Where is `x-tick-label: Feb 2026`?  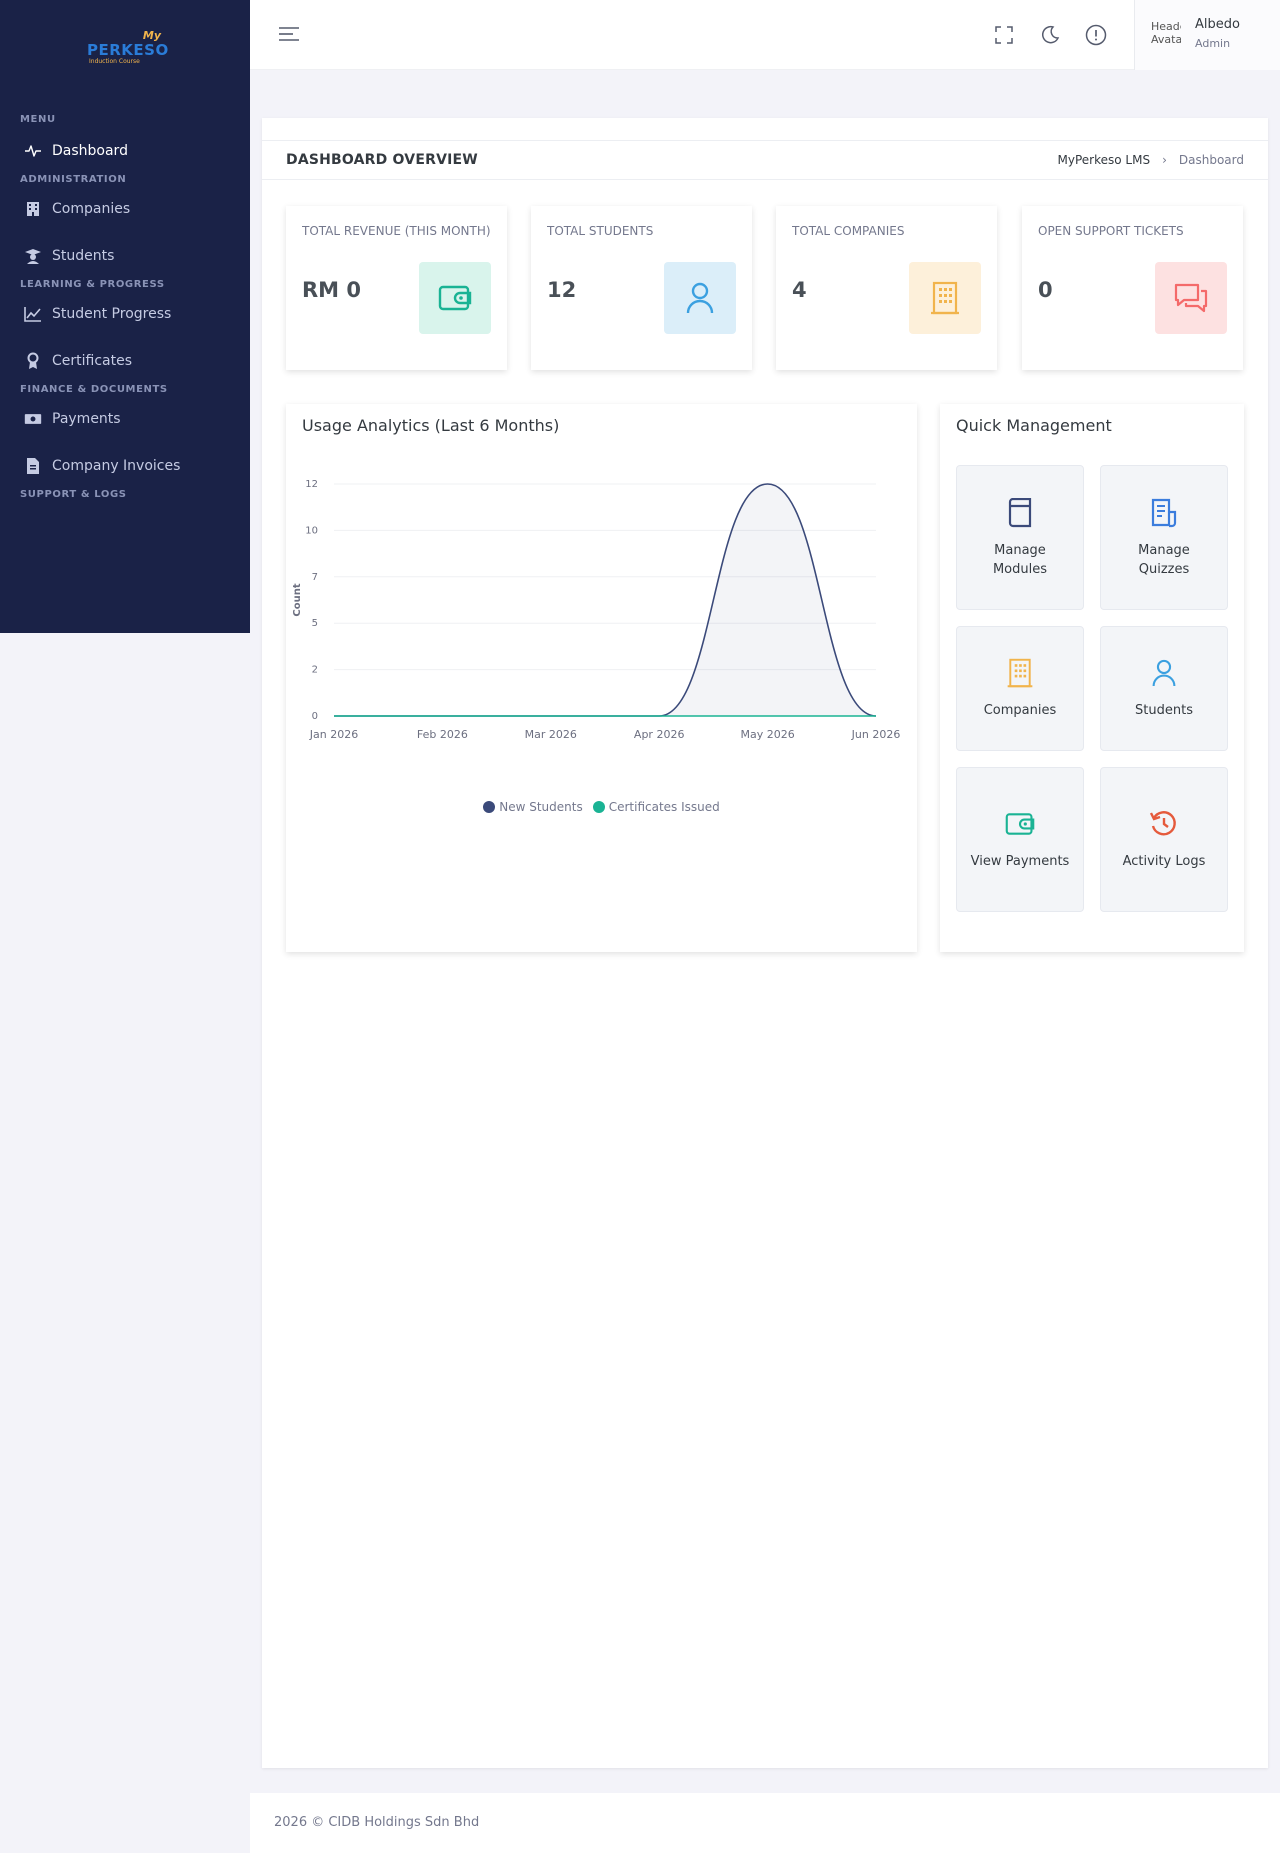 x-tick-label: Feb 2026 is located at coordinates (442, 734).